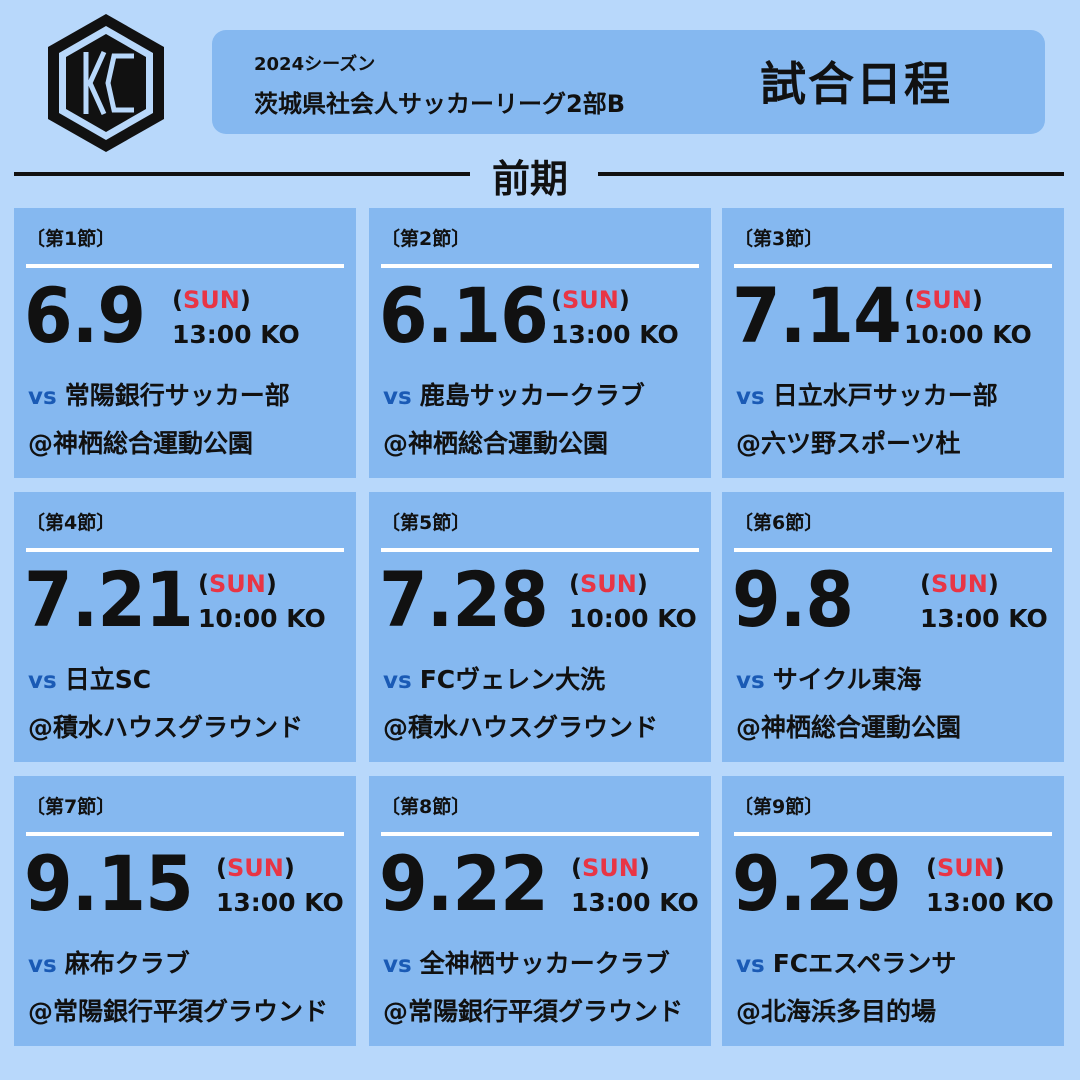 This screenshot has width=1080, height=1080. I want to click on match-round: 〔第9節〕, so click(779, 807).